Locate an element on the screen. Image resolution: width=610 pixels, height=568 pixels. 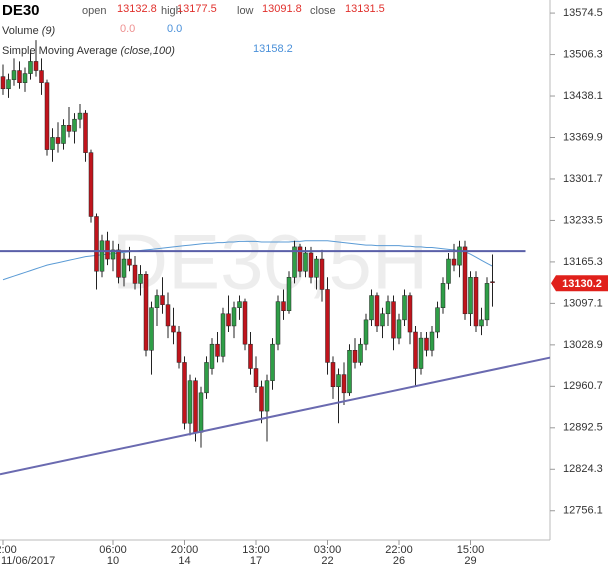
indicator-params: (9) is located at coordinates (49, 31).